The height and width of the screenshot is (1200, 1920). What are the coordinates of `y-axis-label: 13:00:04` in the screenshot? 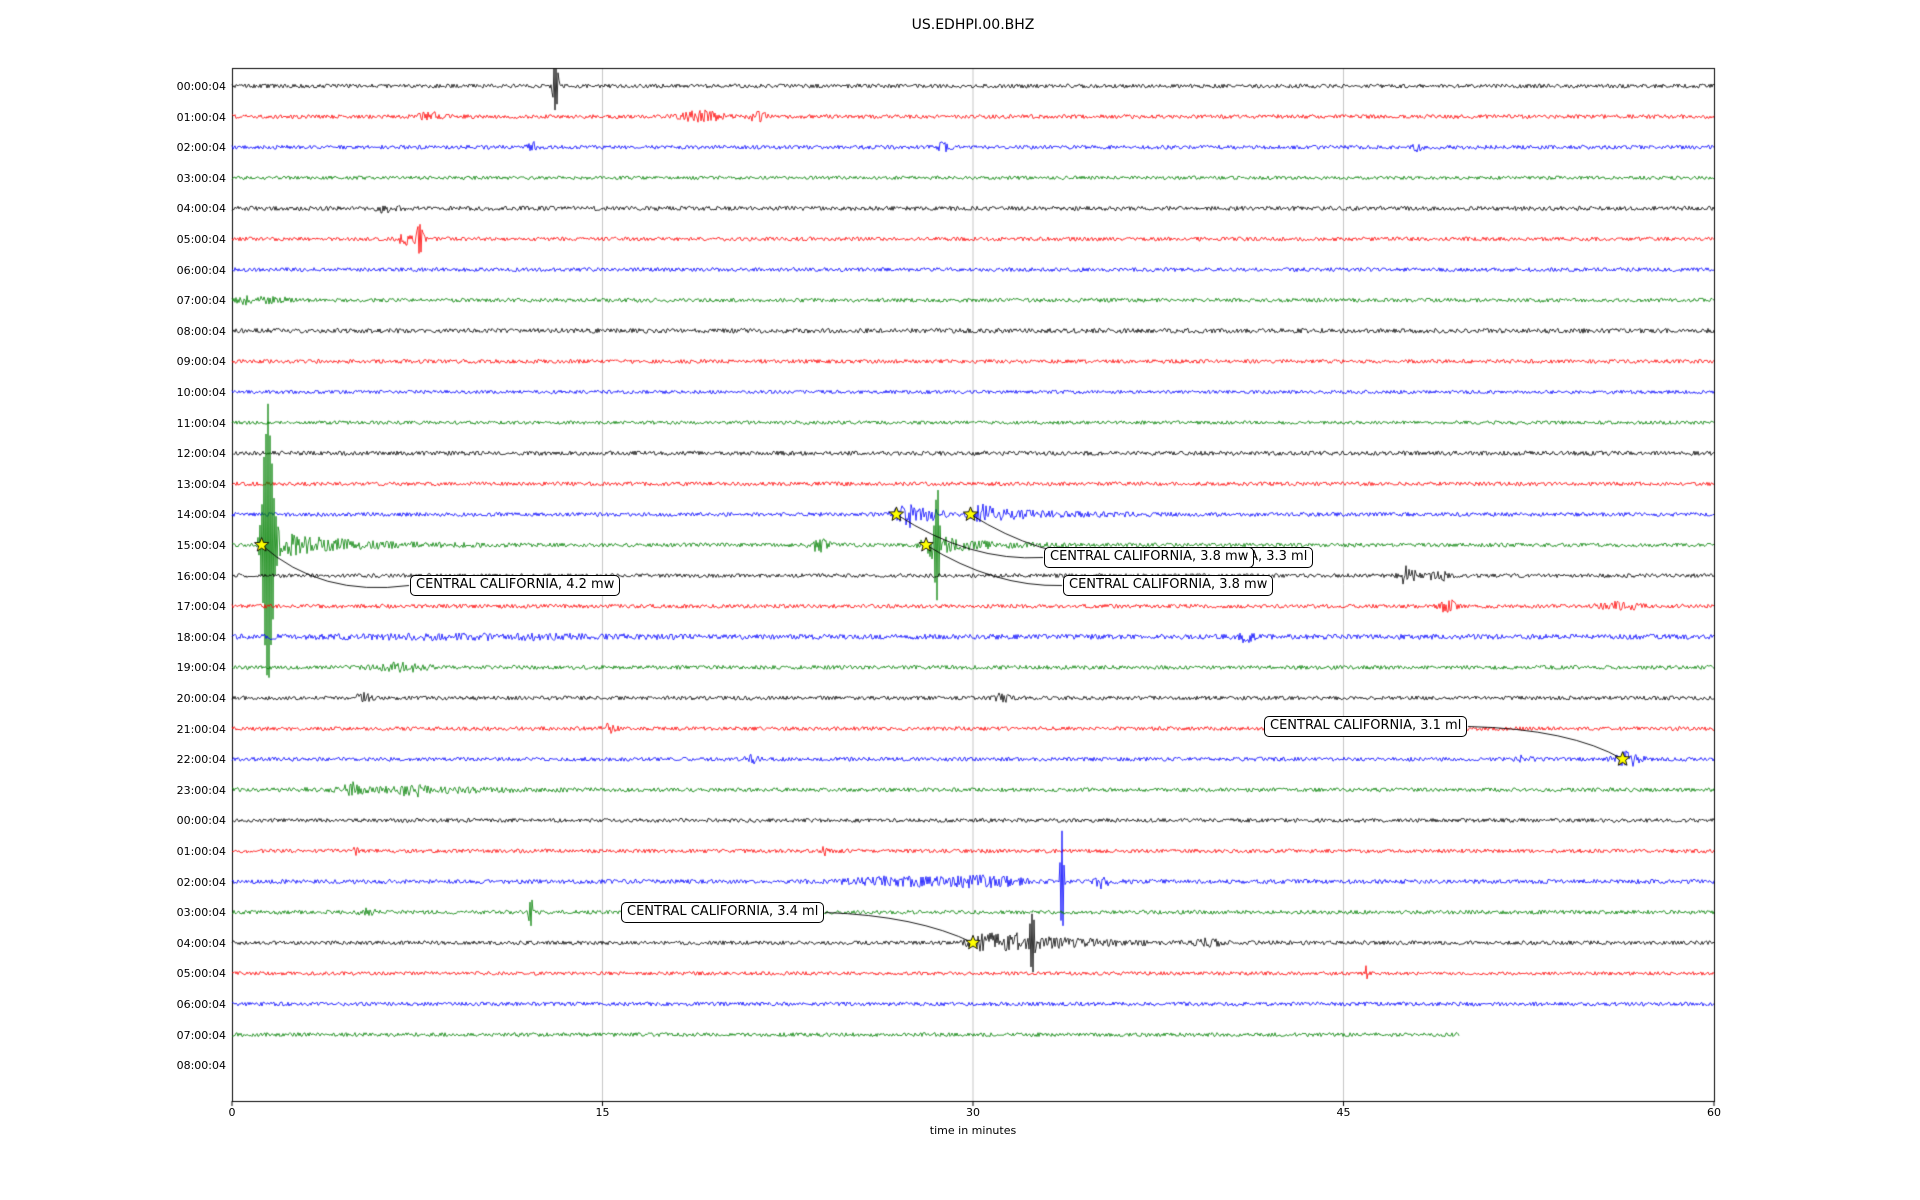 It's located at (201, 484).